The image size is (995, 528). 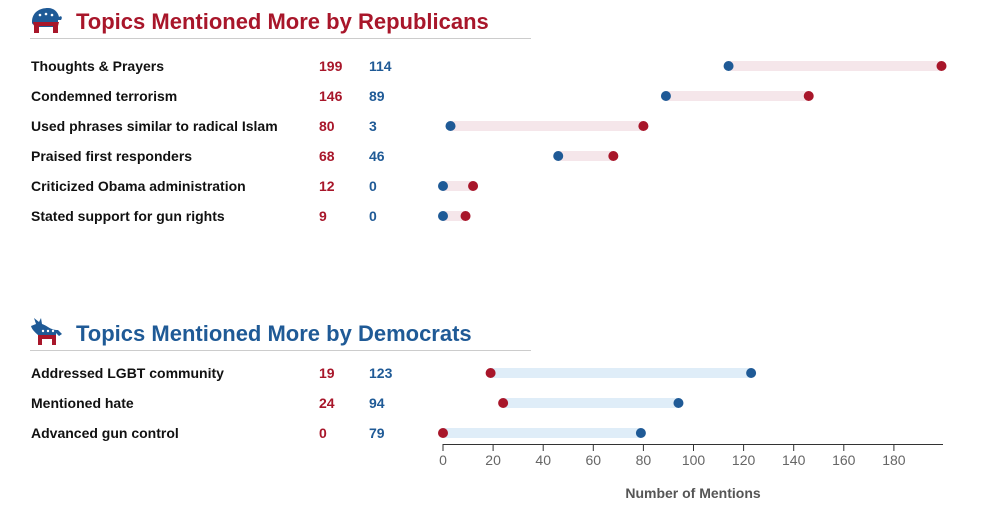 What do you see at coordinates (694, 460) in the screenshot?
I see `x-tick-label: 100` at bounding box center [694, 460].